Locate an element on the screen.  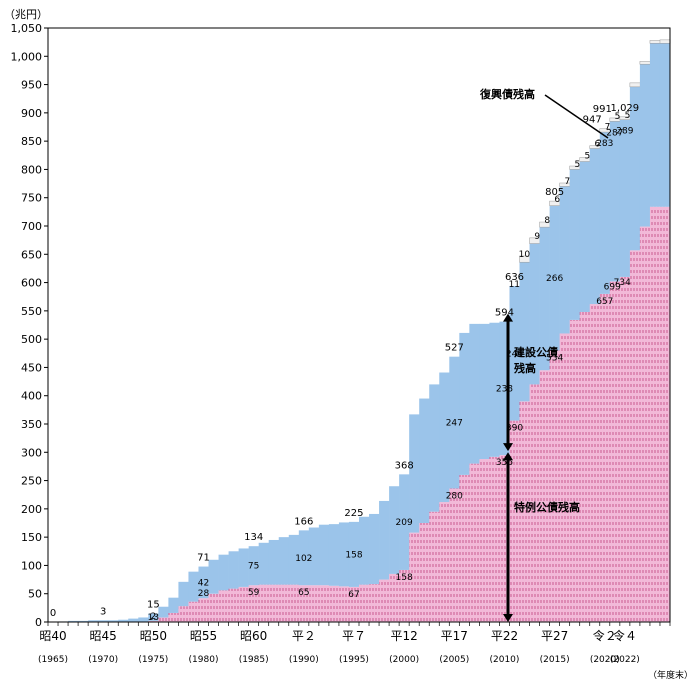
data-label-total: 71 is located at coordinates (203, 558).